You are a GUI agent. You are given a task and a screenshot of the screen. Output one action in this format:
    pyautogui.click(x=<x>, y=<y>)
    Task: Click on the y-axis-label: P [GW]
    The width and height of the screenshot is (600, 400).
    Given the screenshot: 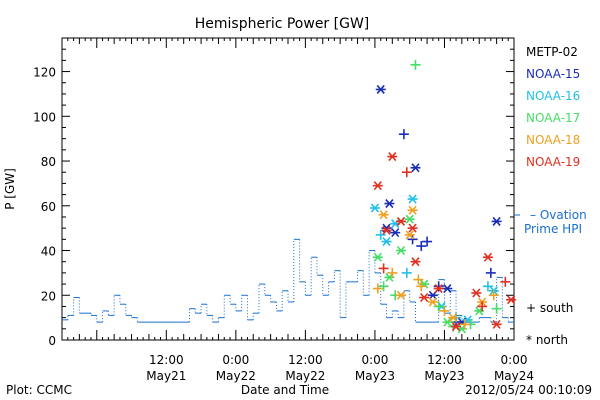 What is the action you would take?
    pyautogui.click(x=10, y=189)
    